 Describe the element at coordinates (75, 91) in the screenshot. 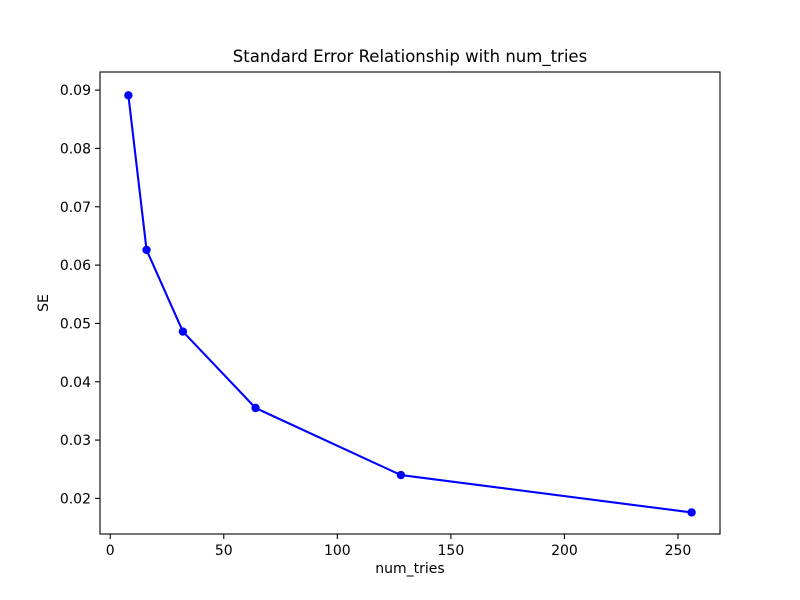

I see `y-tick-label: 0.09` at that location.